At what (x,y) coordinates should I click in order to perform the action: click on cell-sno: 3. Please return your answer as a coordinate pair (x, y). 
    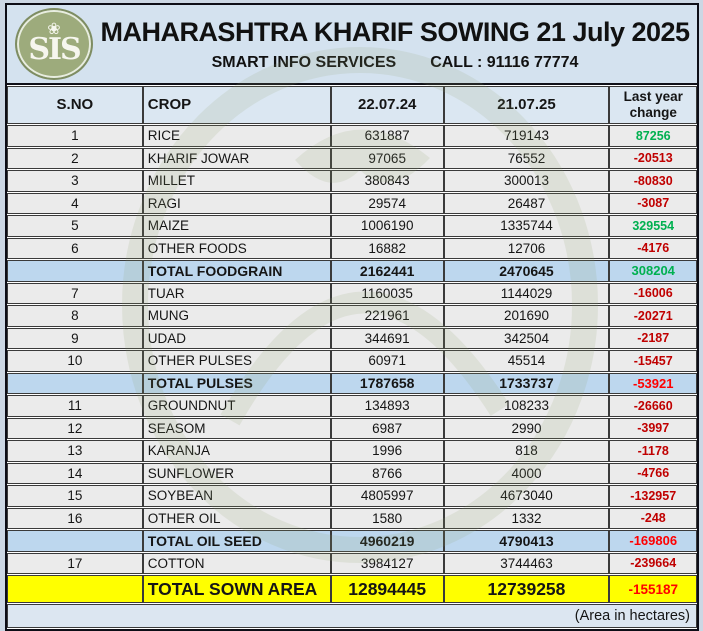
    Looking at the image, I should click on (75, 181).